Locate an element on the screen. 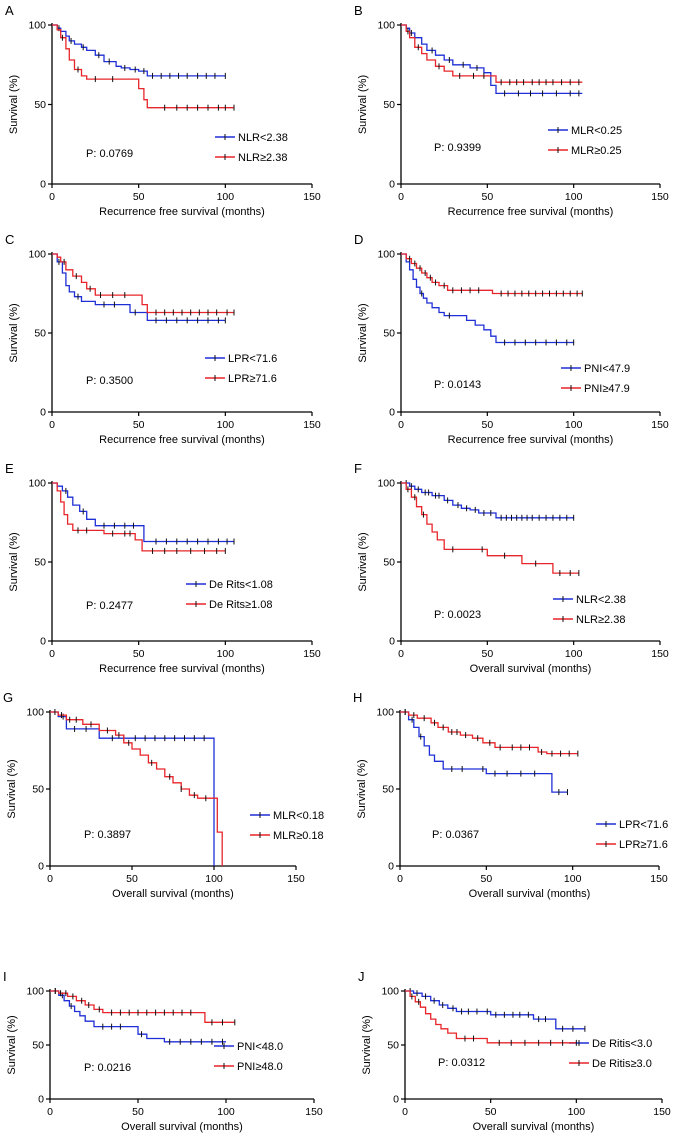 This screenshot has width=677, height=1141. legend-label: PNI≥48.0 is located at coordinates (260, 1067).